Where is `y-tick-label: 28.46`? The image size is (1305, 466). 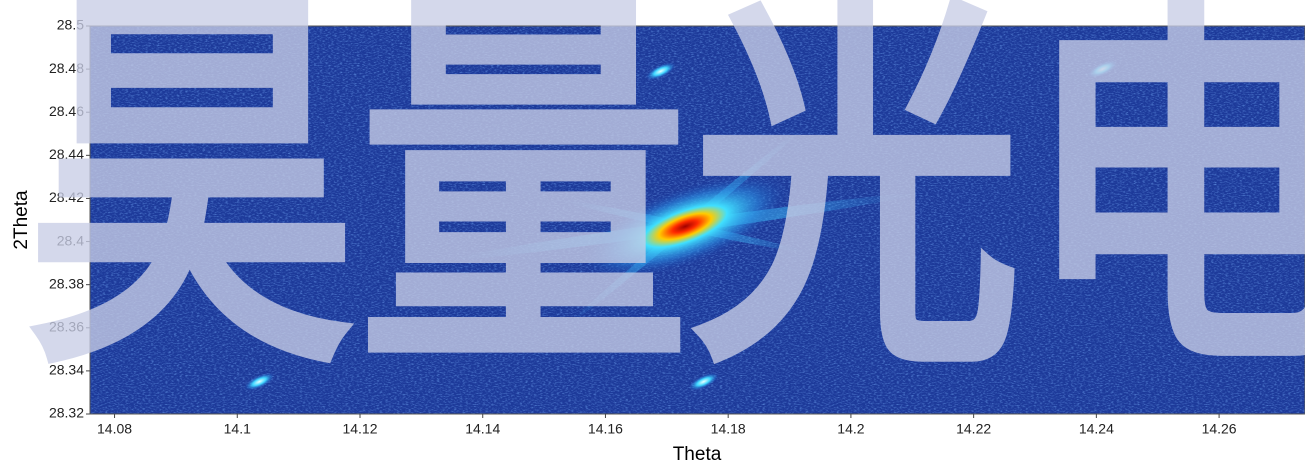
y-tick-label: 28.46 is located at coordinates (66, 111).